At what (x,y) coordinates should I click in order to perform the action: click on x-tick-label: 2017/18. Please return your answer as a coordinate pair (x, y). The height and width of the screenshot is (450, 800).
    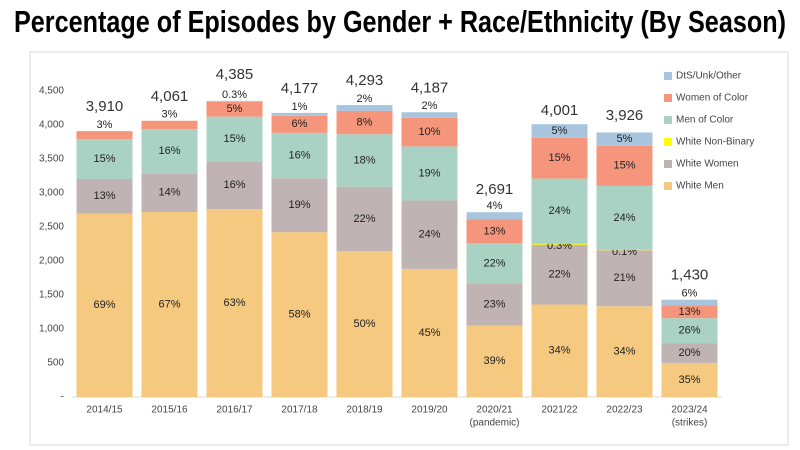
    Looking at the image, I should click on (299, 410).